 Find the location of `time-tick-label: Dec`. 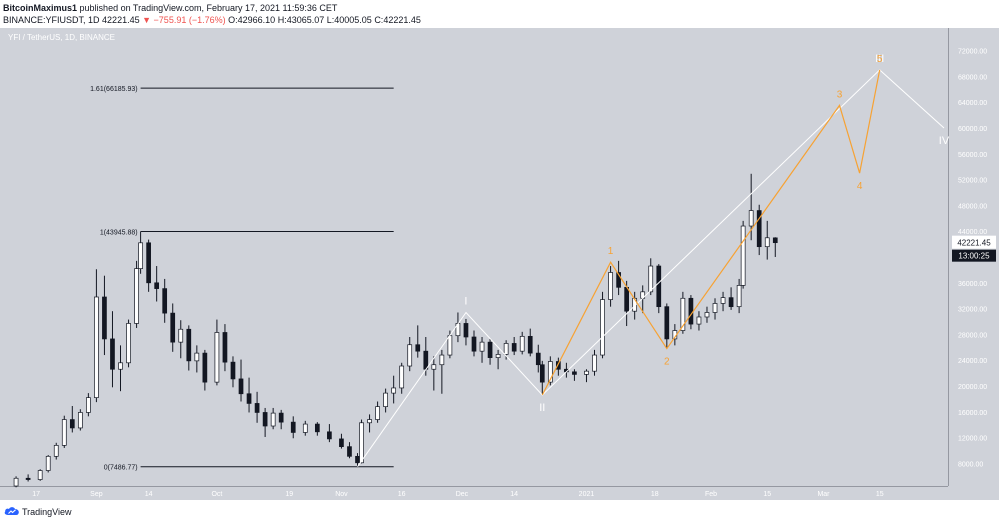

time-tick-label: Dec is located at coordinates (462, 494).